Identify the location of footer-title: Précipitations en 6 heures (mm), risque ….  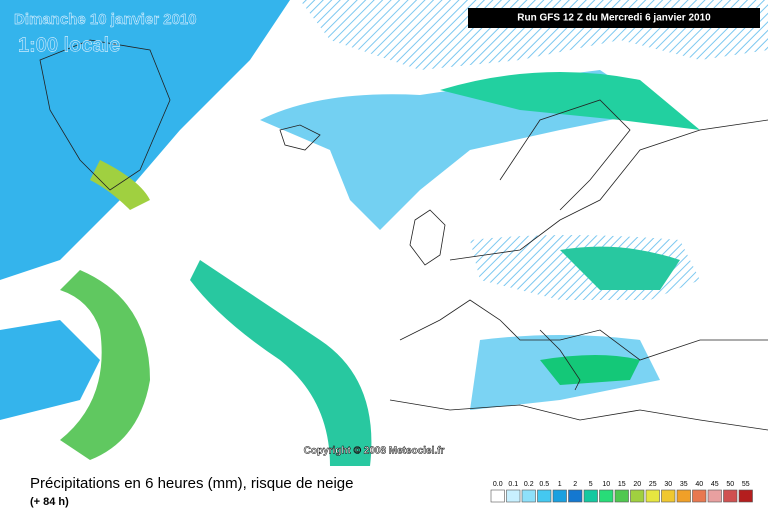
(192, 483).